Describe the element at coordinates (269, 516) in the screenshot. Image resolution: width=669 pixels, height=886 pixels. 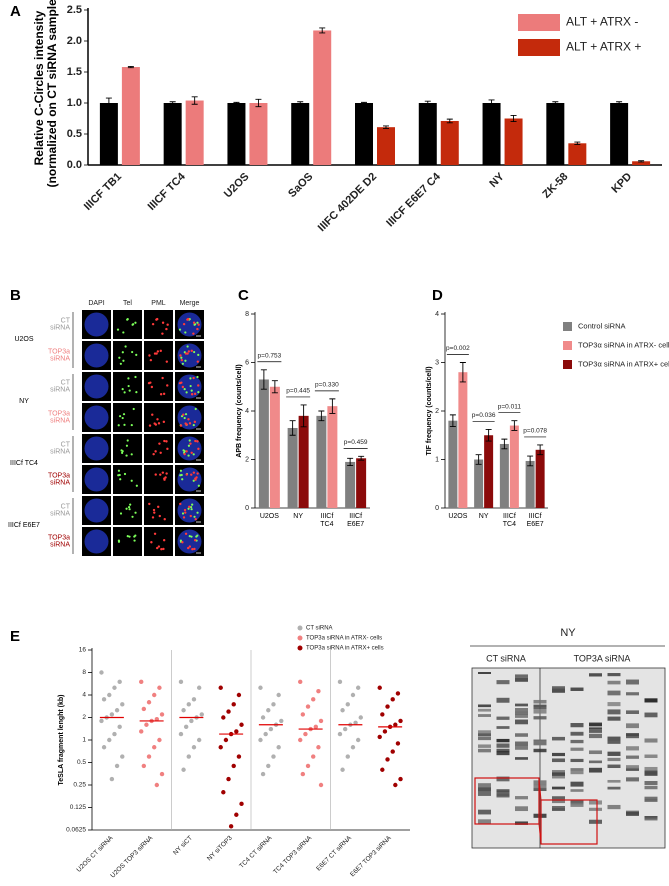
I see `x-tick-label: U2OS` at that location.